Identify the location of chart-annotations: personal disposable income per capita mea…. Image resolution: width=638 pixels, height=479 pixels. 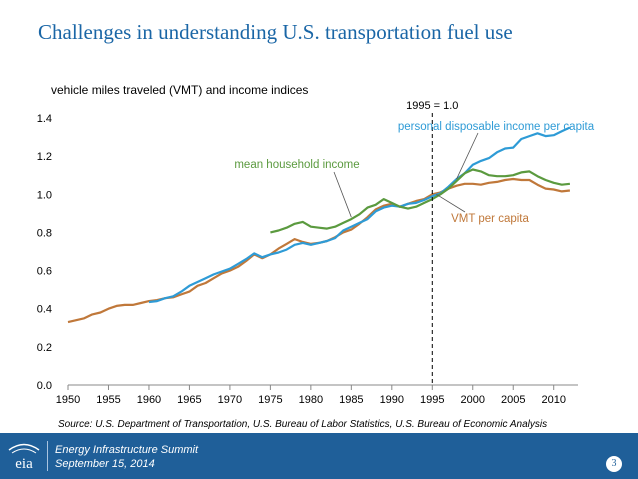
(414, 173).